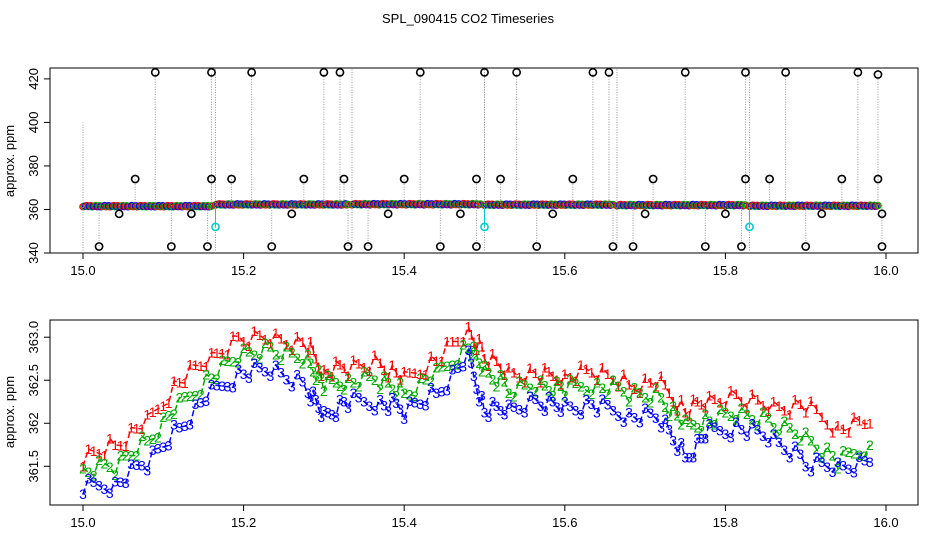 The height and width of the screenshot is (540, 936). I want to click on bottom-y-tick-label: 362, so click(33, 423).